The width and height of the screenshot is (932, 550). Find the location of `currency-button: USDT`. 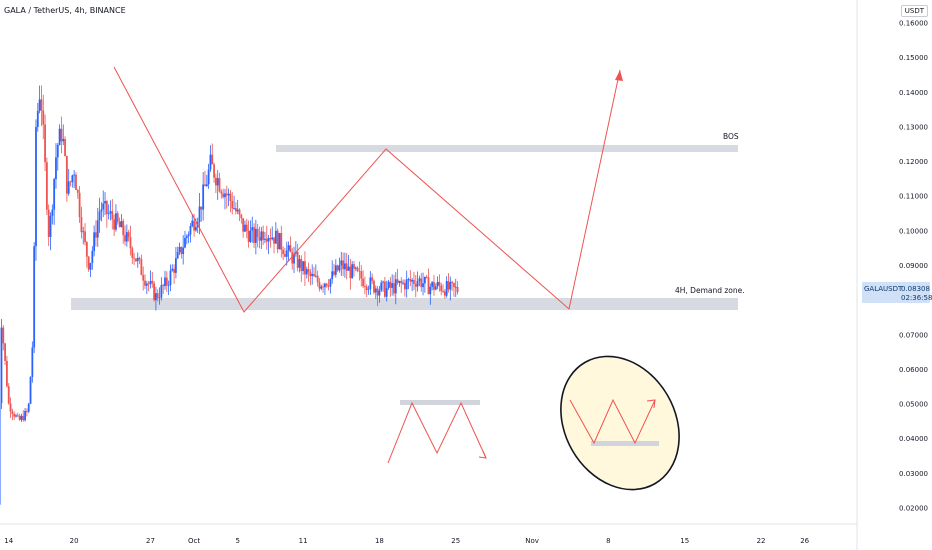

currency-button: USDT is located at coordinates (914, 11).